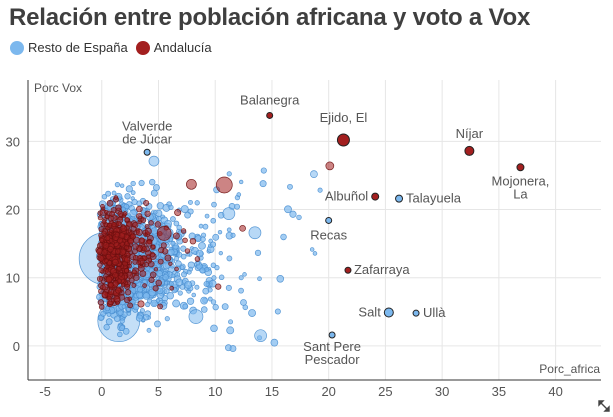 The image size is (613, 417). Describe the element at coordinates (142, 47) in the screenshot. I see `legend-swatch-andalucia` at that location.